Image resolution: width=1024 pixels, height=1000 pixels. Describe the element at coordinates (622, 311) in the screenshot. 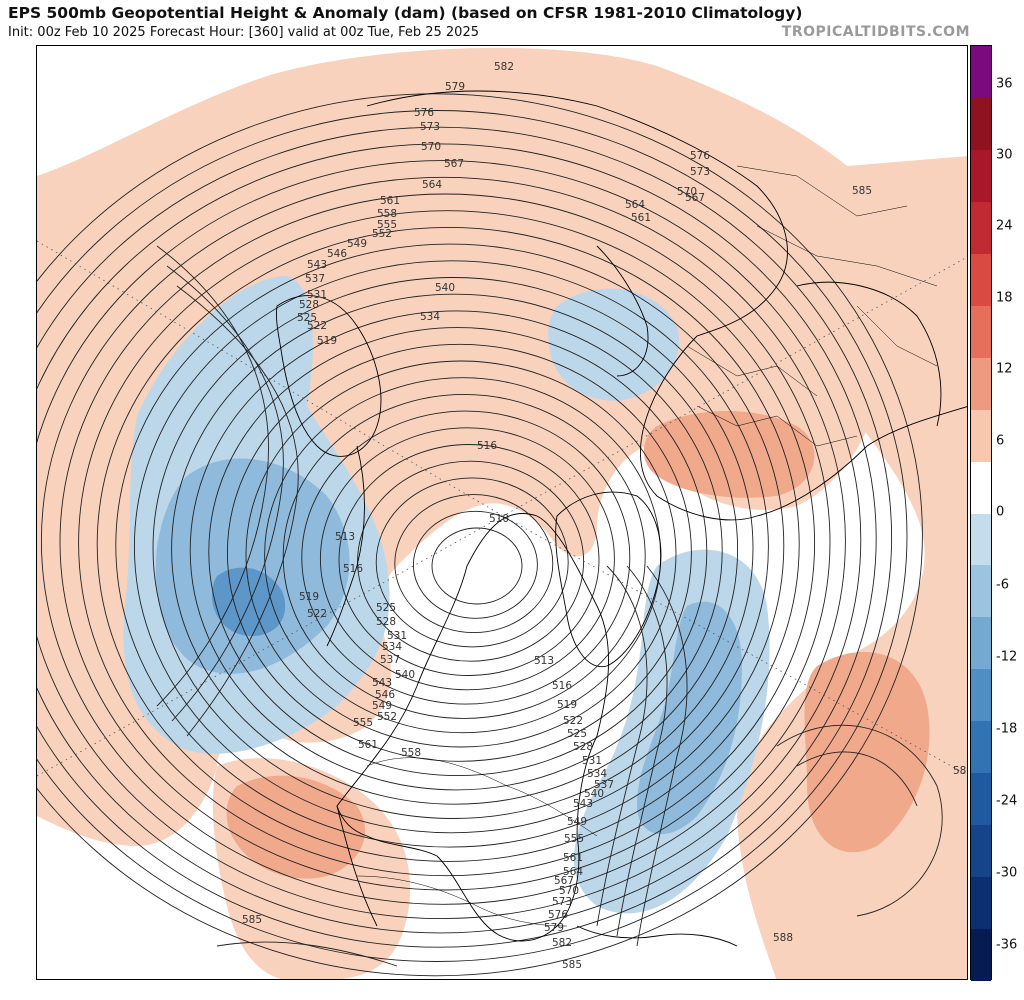

I see `coastline-scandinavia` at that location.